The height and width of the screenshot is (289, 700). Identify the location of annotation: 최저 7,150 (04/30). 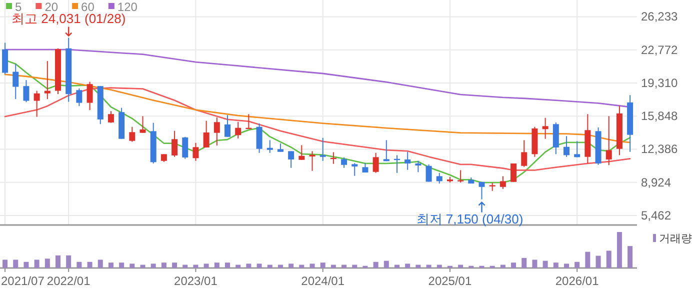
(470, 218).